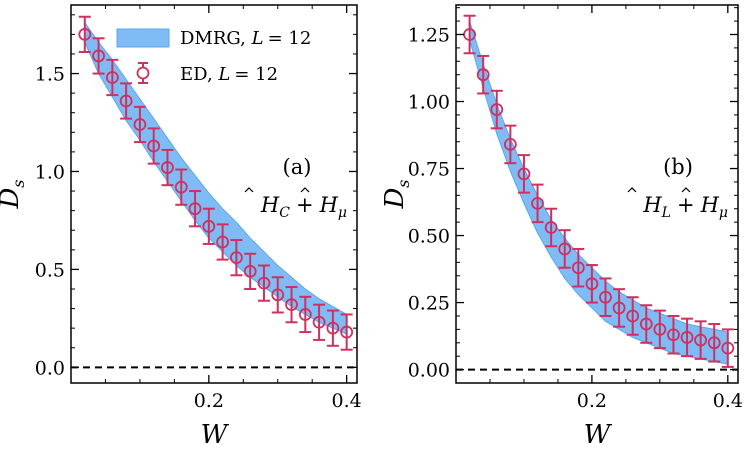 This screenshot has height=449, width=748. I want to click on hamiltonian-label: HL + Hμ, so click(685, 207).